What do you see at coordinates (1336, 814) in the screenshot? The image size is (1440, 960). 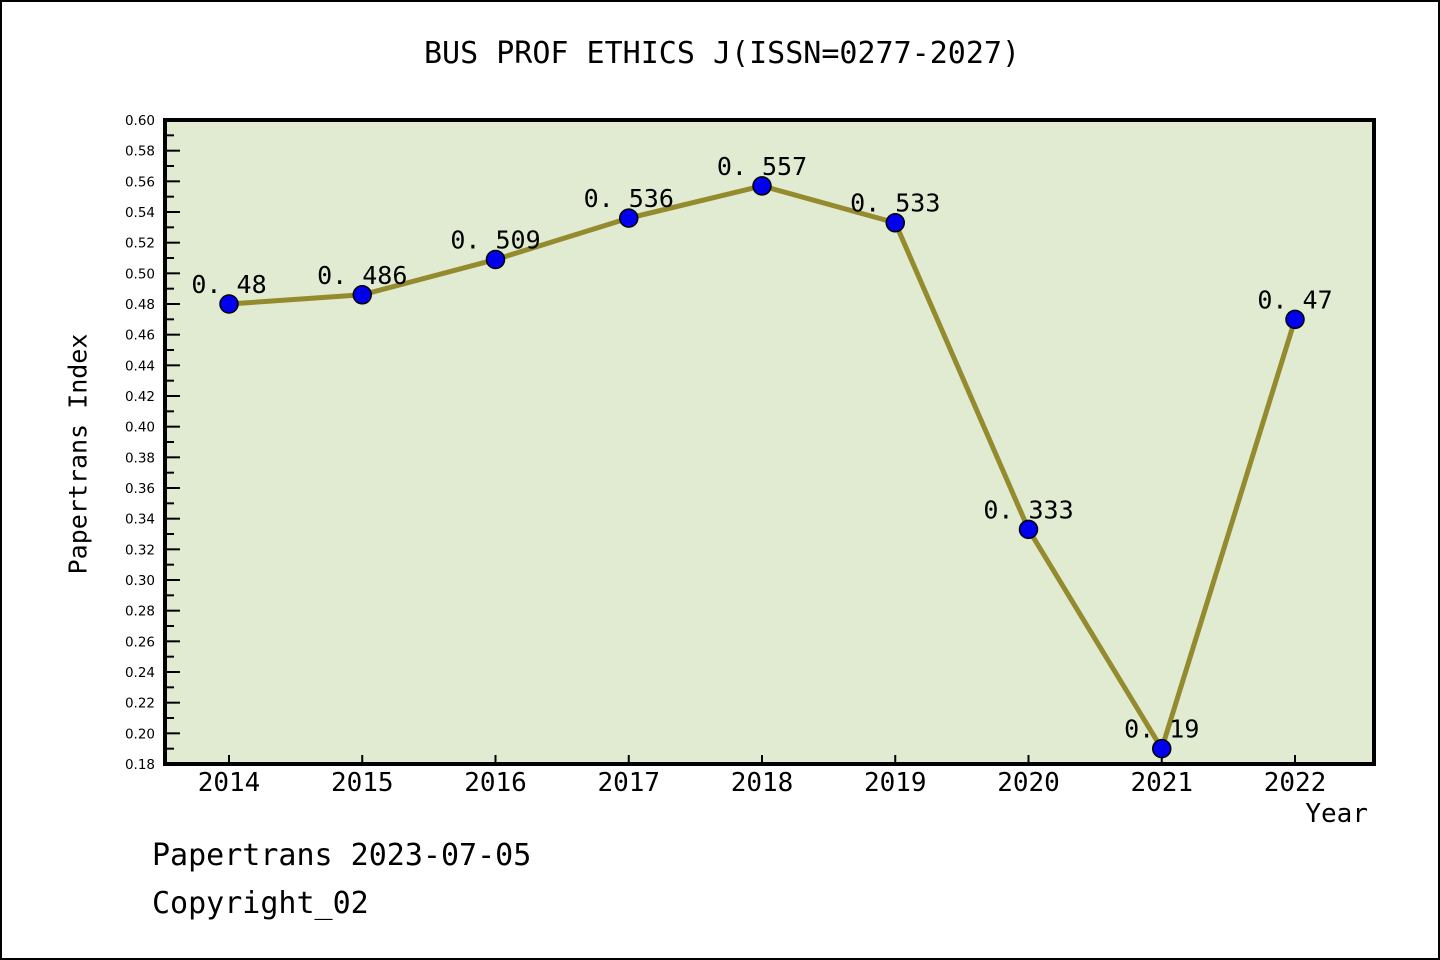 I see `x-axis-label: Year` at bounding box center [1336, 814].